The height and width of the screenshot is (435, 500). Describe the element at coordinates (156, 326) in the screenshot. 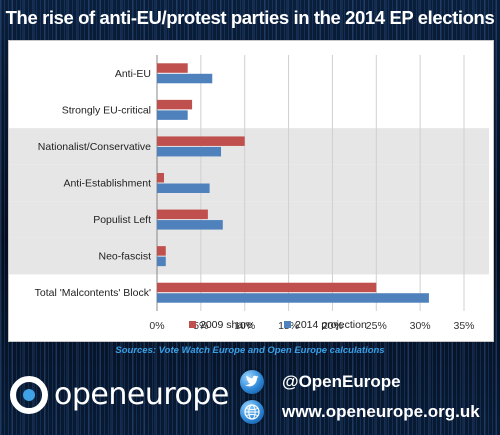

I see `x-tick-label: 0%` at that location.